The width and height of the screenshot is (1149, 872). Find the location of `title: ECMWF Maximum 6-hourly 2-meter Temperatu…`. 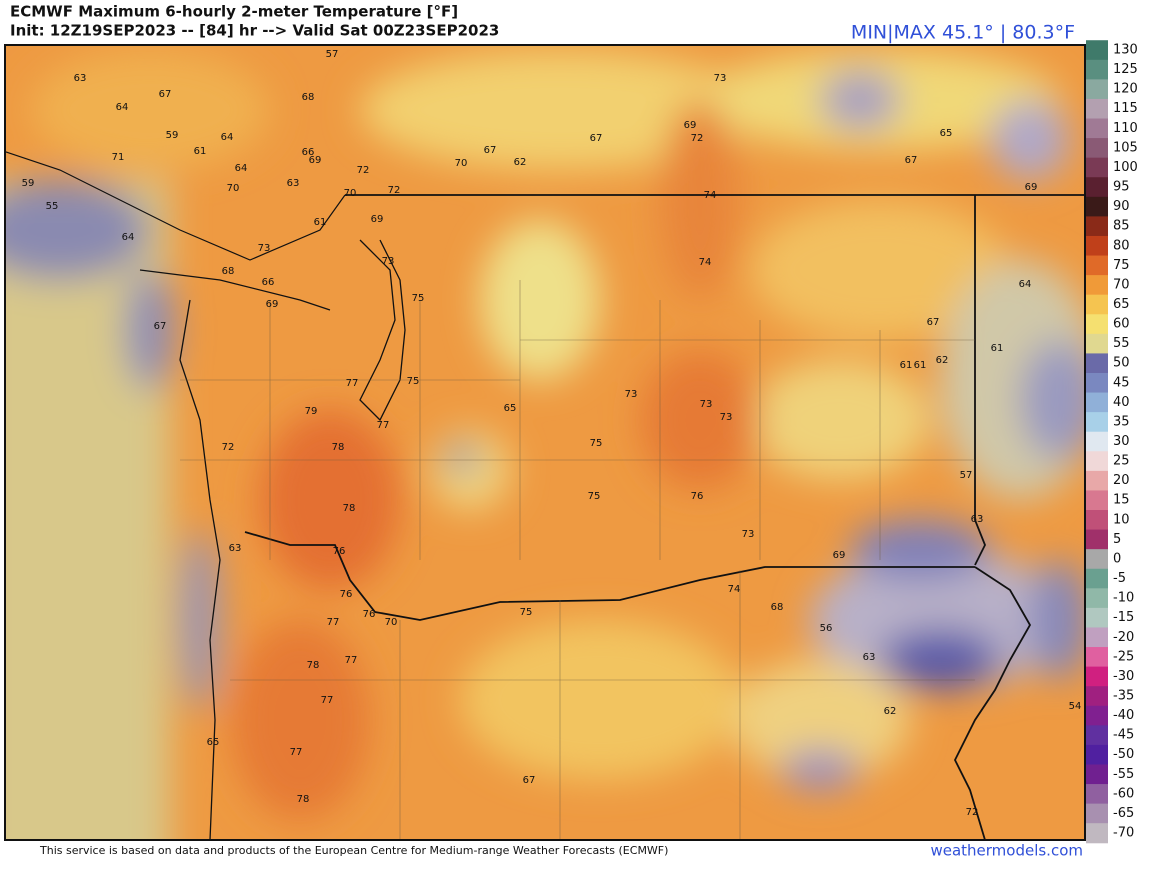

title: ECMWF Maximum 6-hourly 2-meter Temperatu… is located at coordinates (234, 12).